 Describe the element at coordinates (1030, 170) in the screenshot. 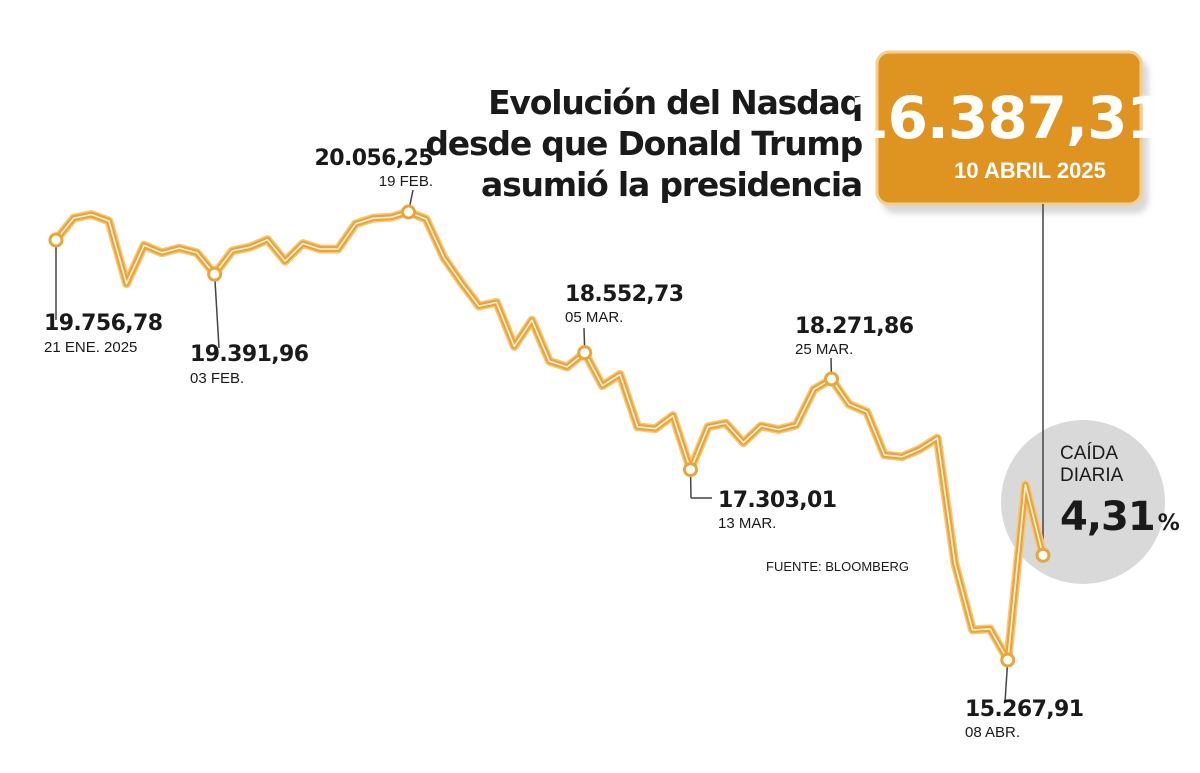

I see `highlight-date: 10 ABRIL 2025` at that location.